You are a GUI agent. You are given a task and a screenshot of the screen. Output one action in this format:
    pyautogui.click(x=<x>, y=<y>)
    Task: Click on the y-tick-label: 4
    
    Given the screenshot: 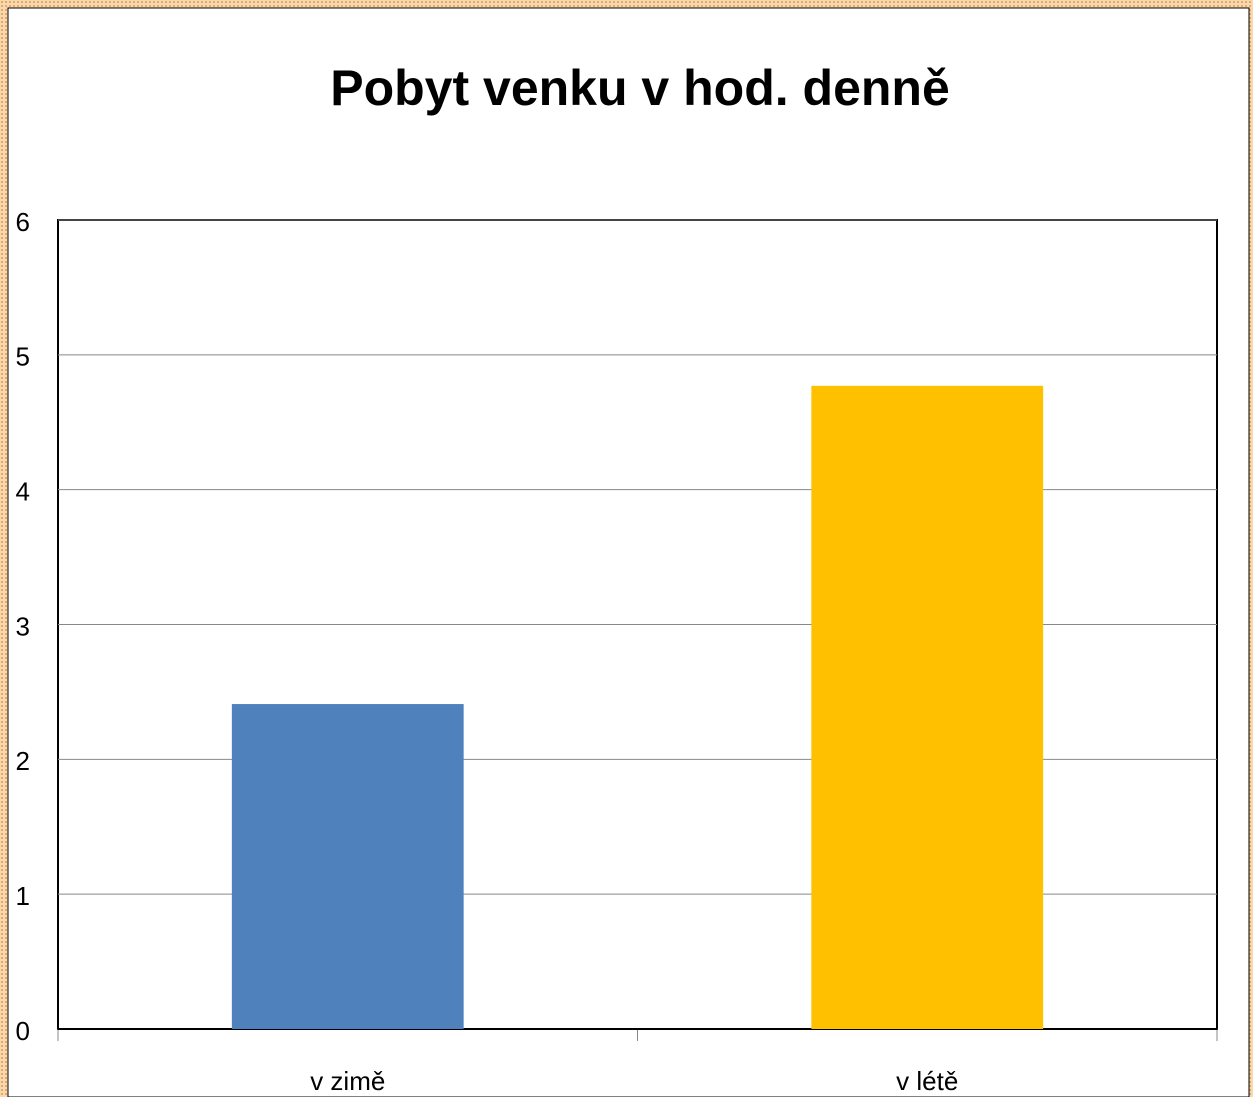 What is the action you would take?
    pyautogui.click(x=23, y=492)
    